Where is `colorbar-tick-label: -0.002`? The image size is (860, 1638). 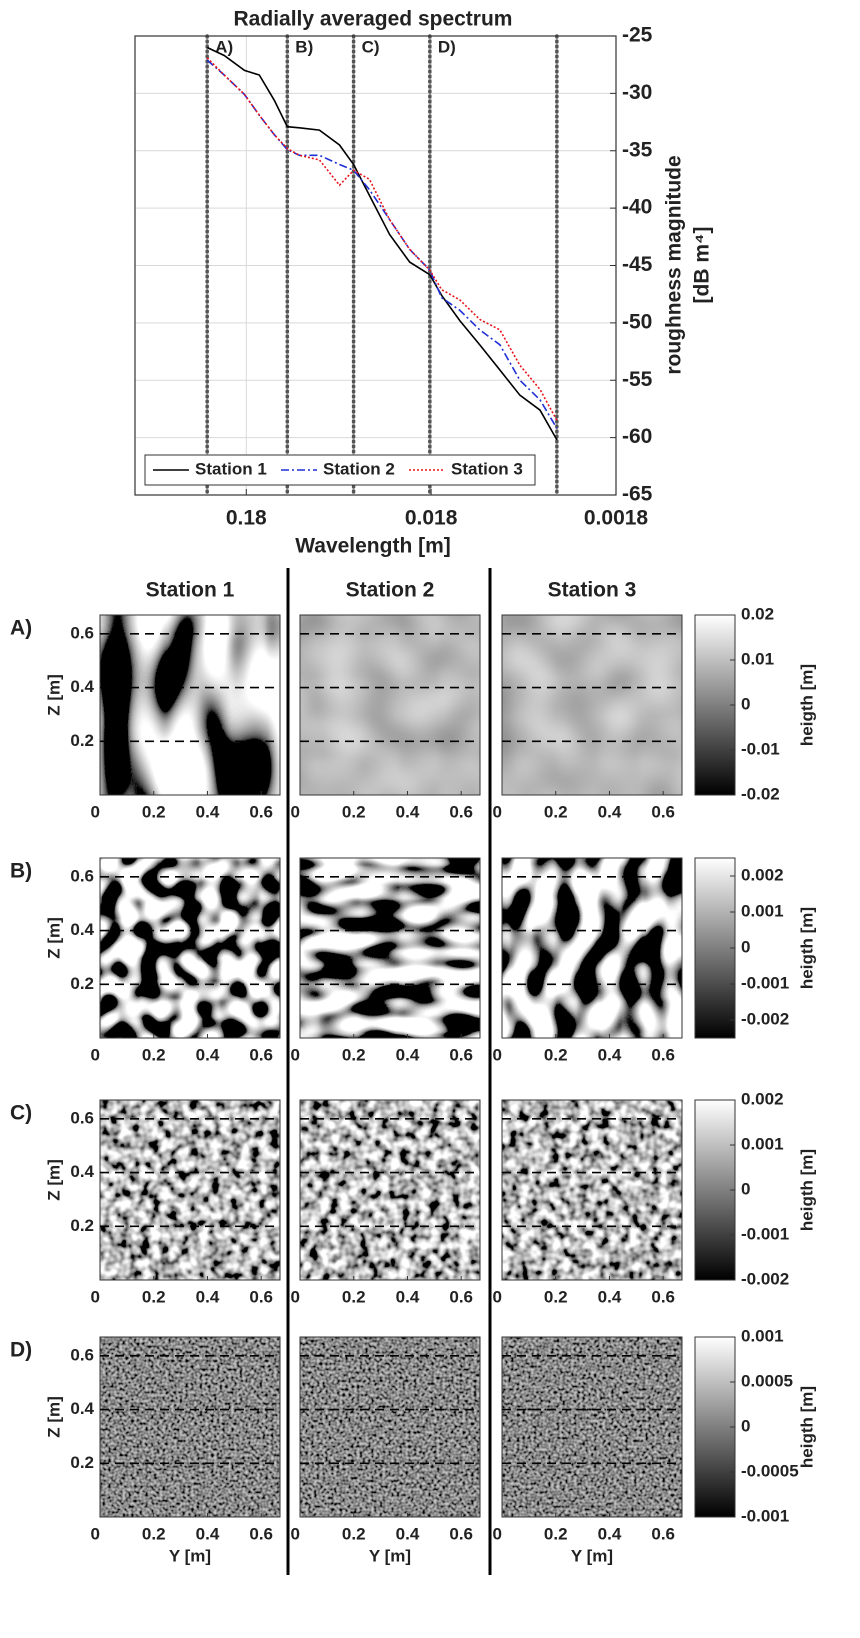
colorbar-tick-label: -0.002 is located at coordinates (765, 1018).